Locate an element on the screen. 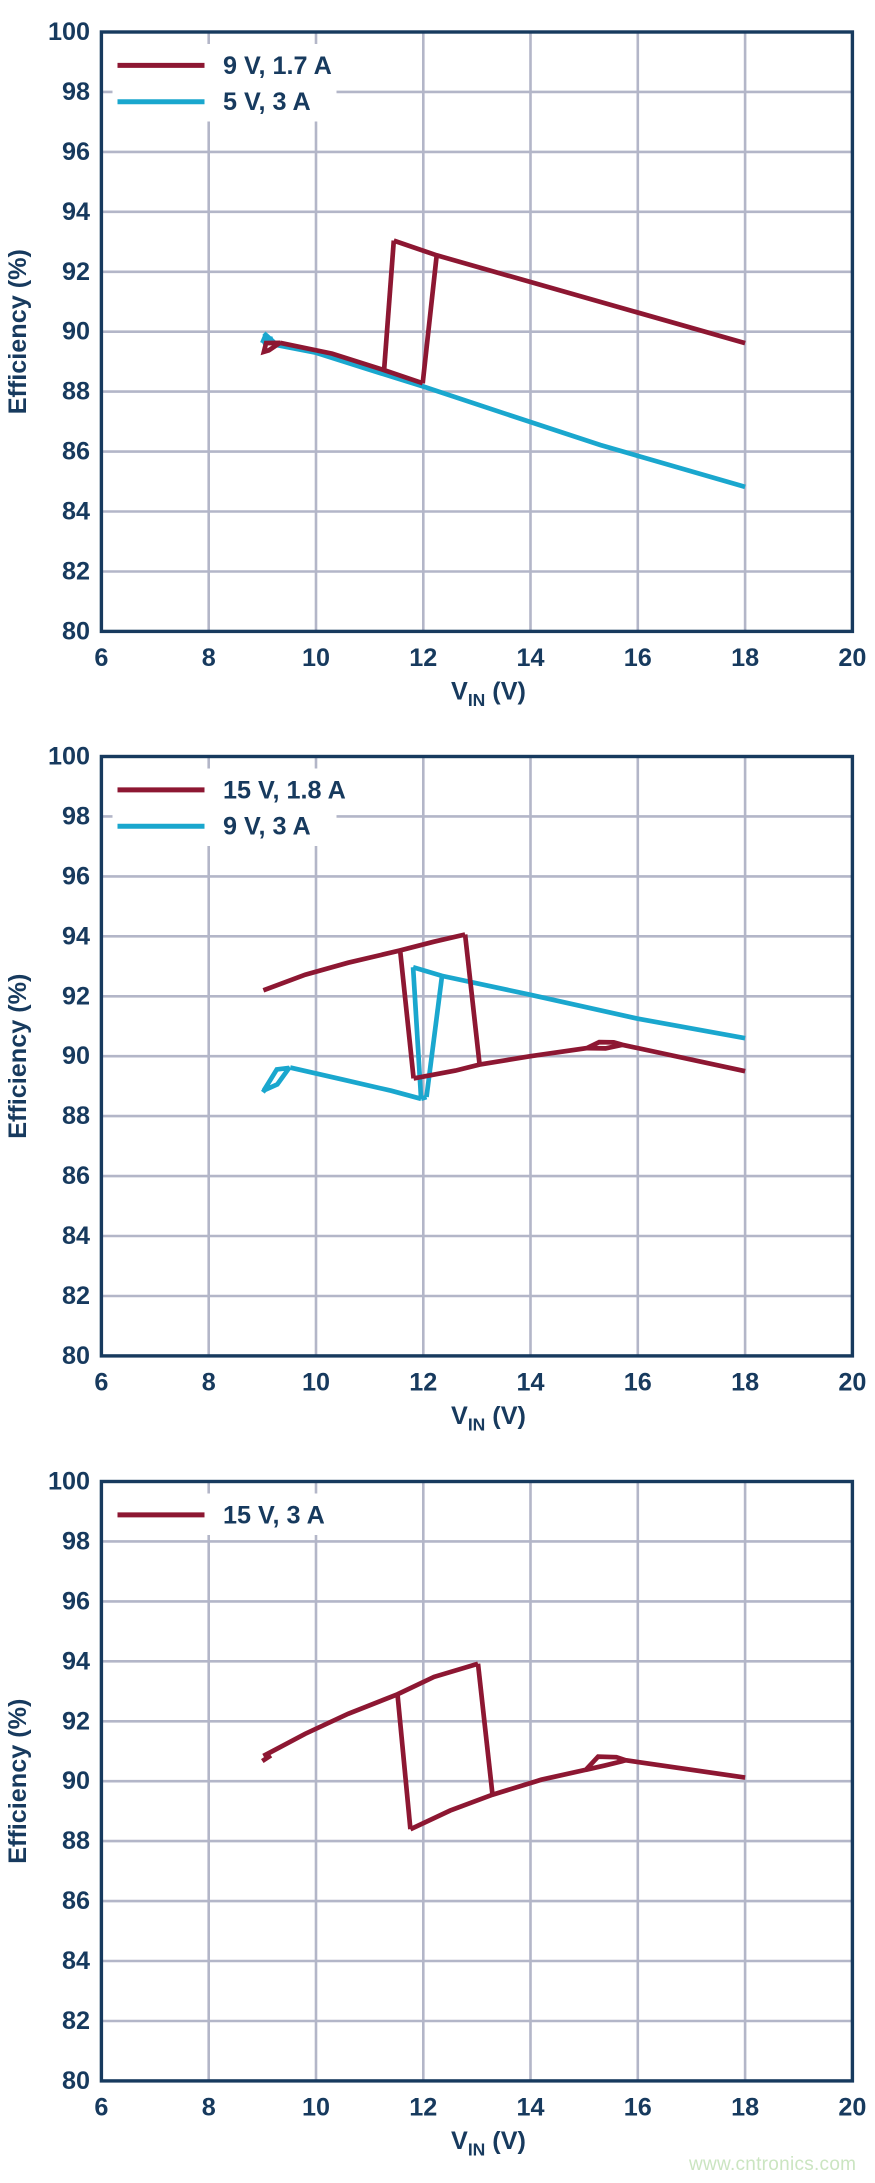  svg-text: 5 V, 3 A is located at coordinates (267, 102).